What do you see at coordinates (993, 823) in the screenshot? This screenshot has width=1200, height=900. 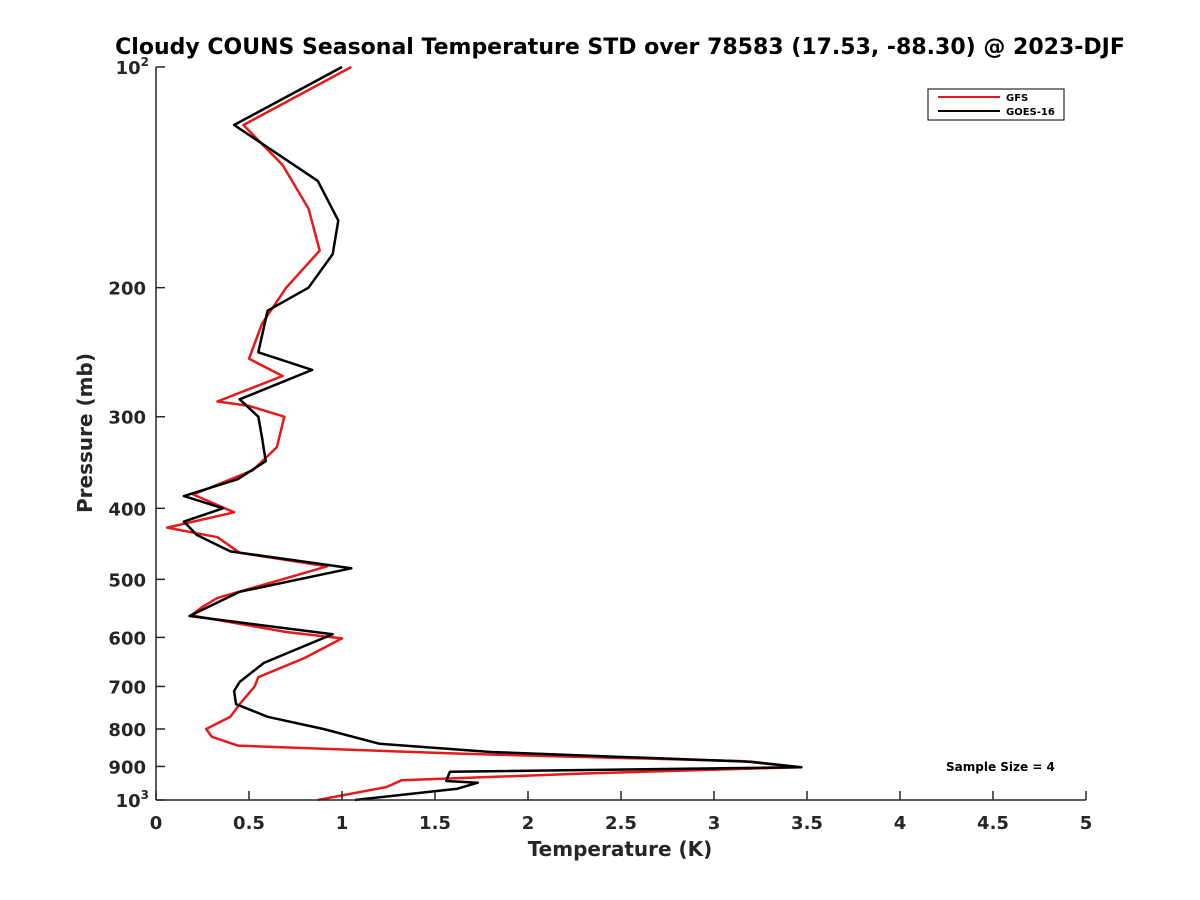 I see `x-tick-label: 4.5` at bounding box center [993, 823].